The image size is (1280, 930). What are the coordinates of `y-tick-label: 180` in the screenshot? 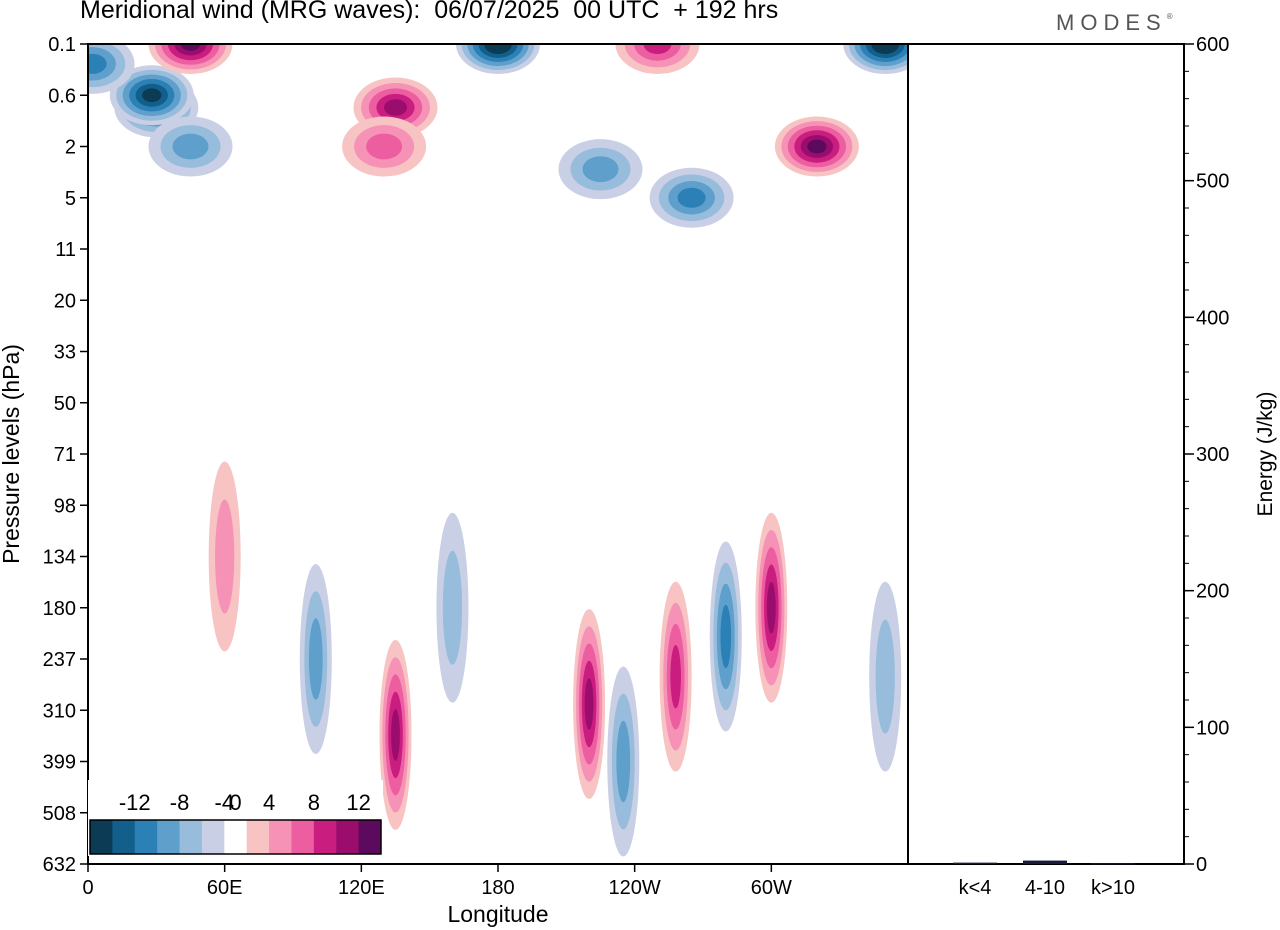 It's located at (59, 609).